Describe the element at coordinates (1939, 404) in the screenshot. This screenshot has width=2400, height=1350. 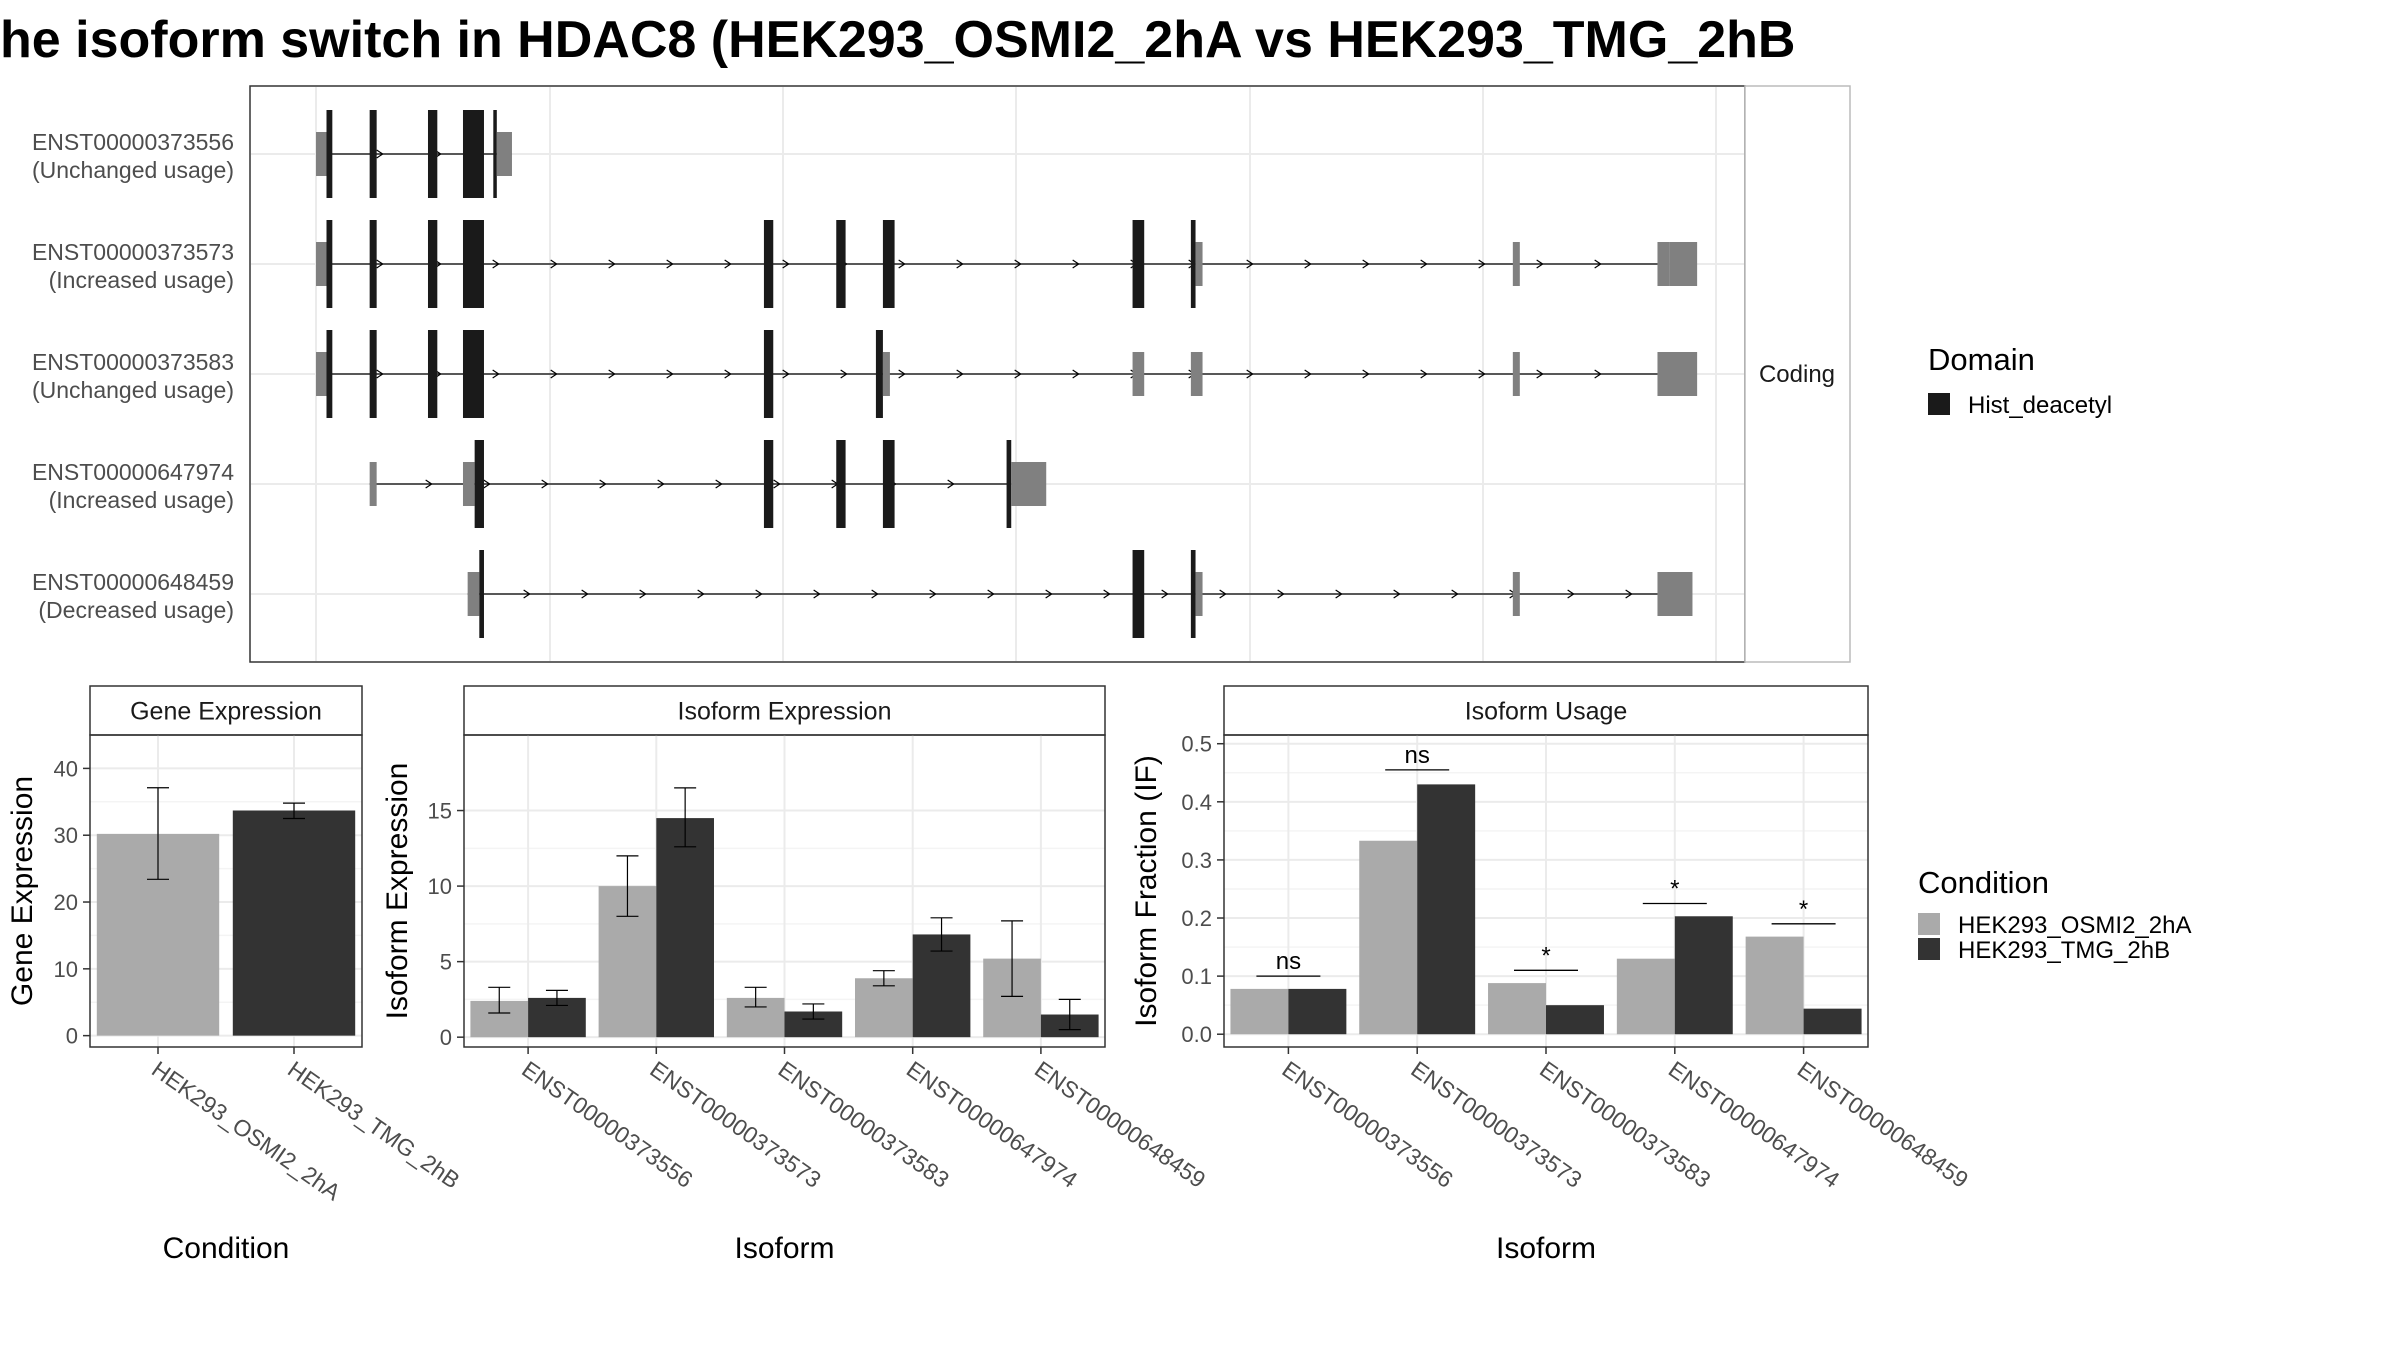
I see `domain-legend-swatch` at that location.